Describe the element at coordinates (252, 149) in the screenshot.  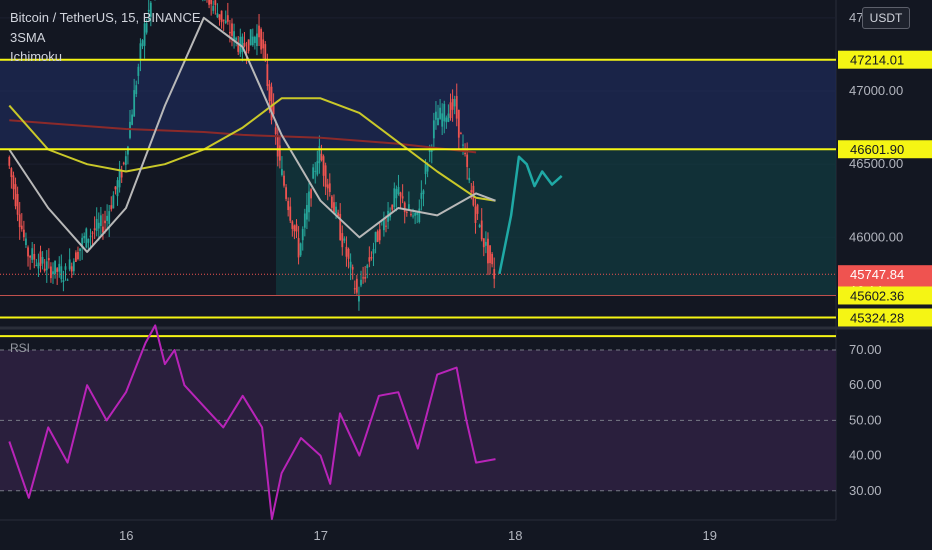
I see `sma-mid-line` at that location.